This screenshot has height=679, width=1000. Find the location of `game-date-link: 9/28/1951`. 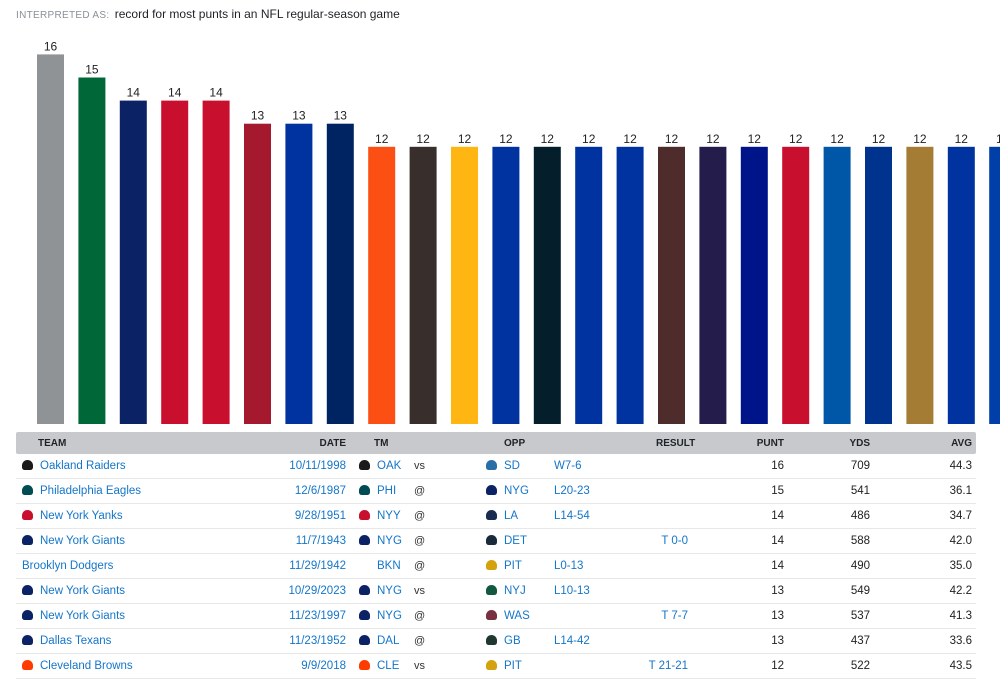

game-date-link: 9/28/1951 is located at coordinates (320, 516).